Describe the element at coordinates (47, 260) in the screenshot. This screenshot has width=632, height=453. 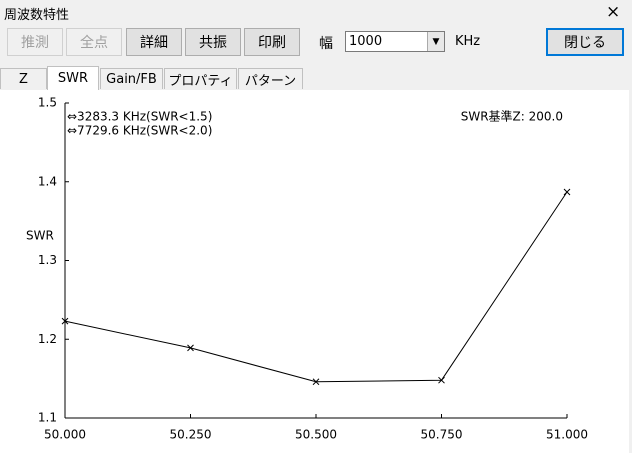
I see `y-tick-label: 1.3` at that location.